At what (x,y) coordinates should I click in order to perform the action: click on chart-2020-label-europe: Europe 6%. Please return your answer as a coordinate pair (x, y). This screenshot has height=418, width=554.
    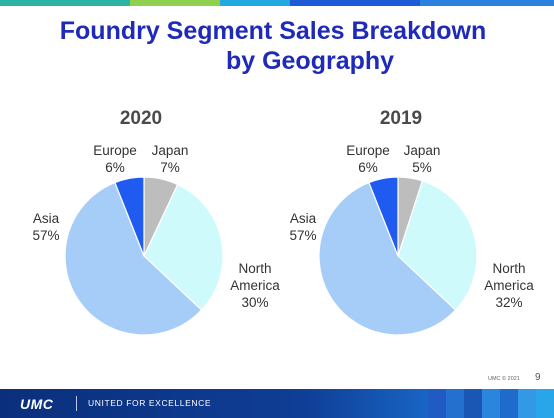
    Looking at the image, I should click on (115, 159).